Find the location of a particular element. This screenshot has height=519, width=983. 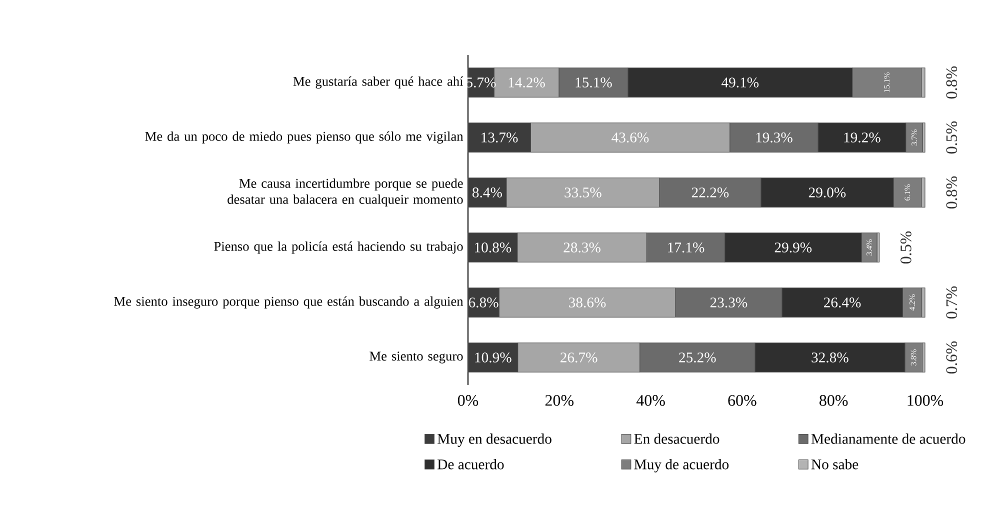

data-label: 26.4% is located at coordinates (842, 303).